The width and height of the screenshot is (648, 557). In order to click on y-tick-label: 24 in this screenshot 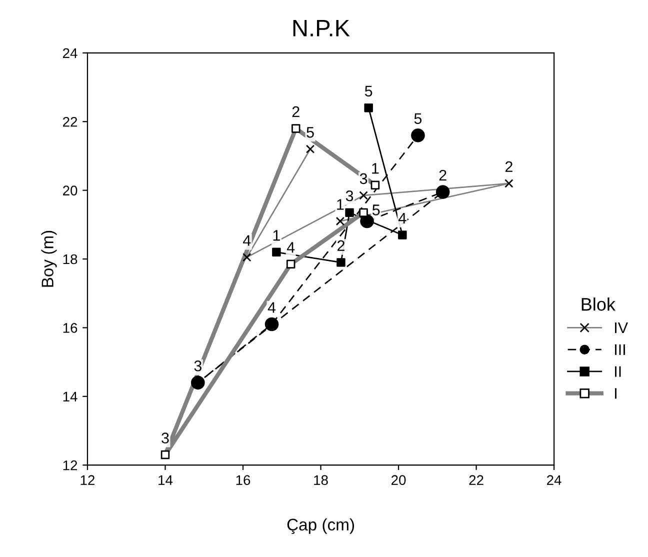, I will do `click(70, 53)`.